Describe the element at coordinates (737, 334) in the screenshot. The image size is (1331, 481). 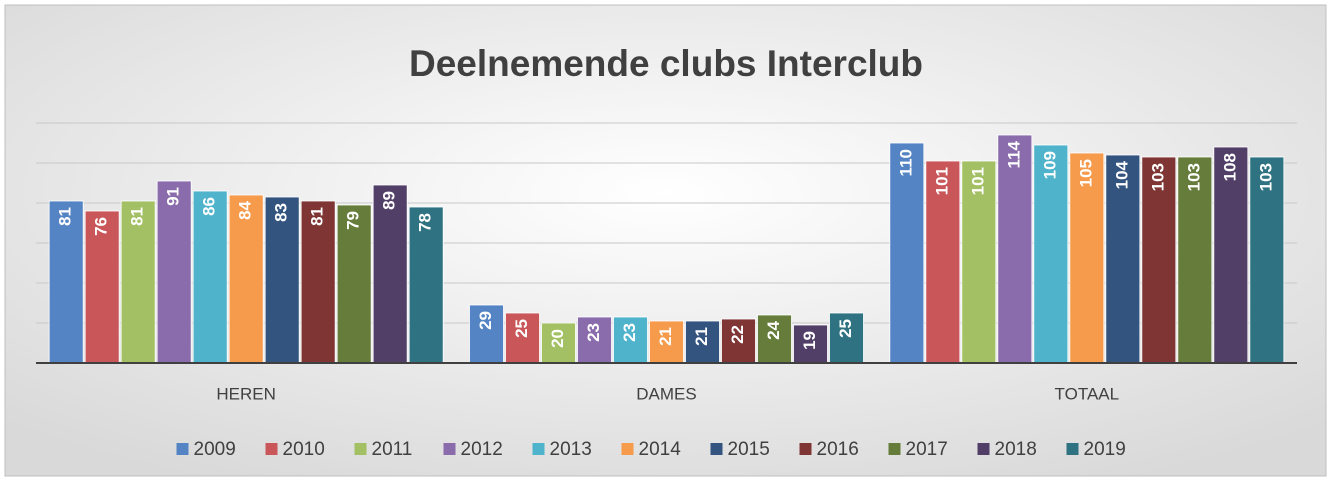
I see `data-label: 22` at that location.